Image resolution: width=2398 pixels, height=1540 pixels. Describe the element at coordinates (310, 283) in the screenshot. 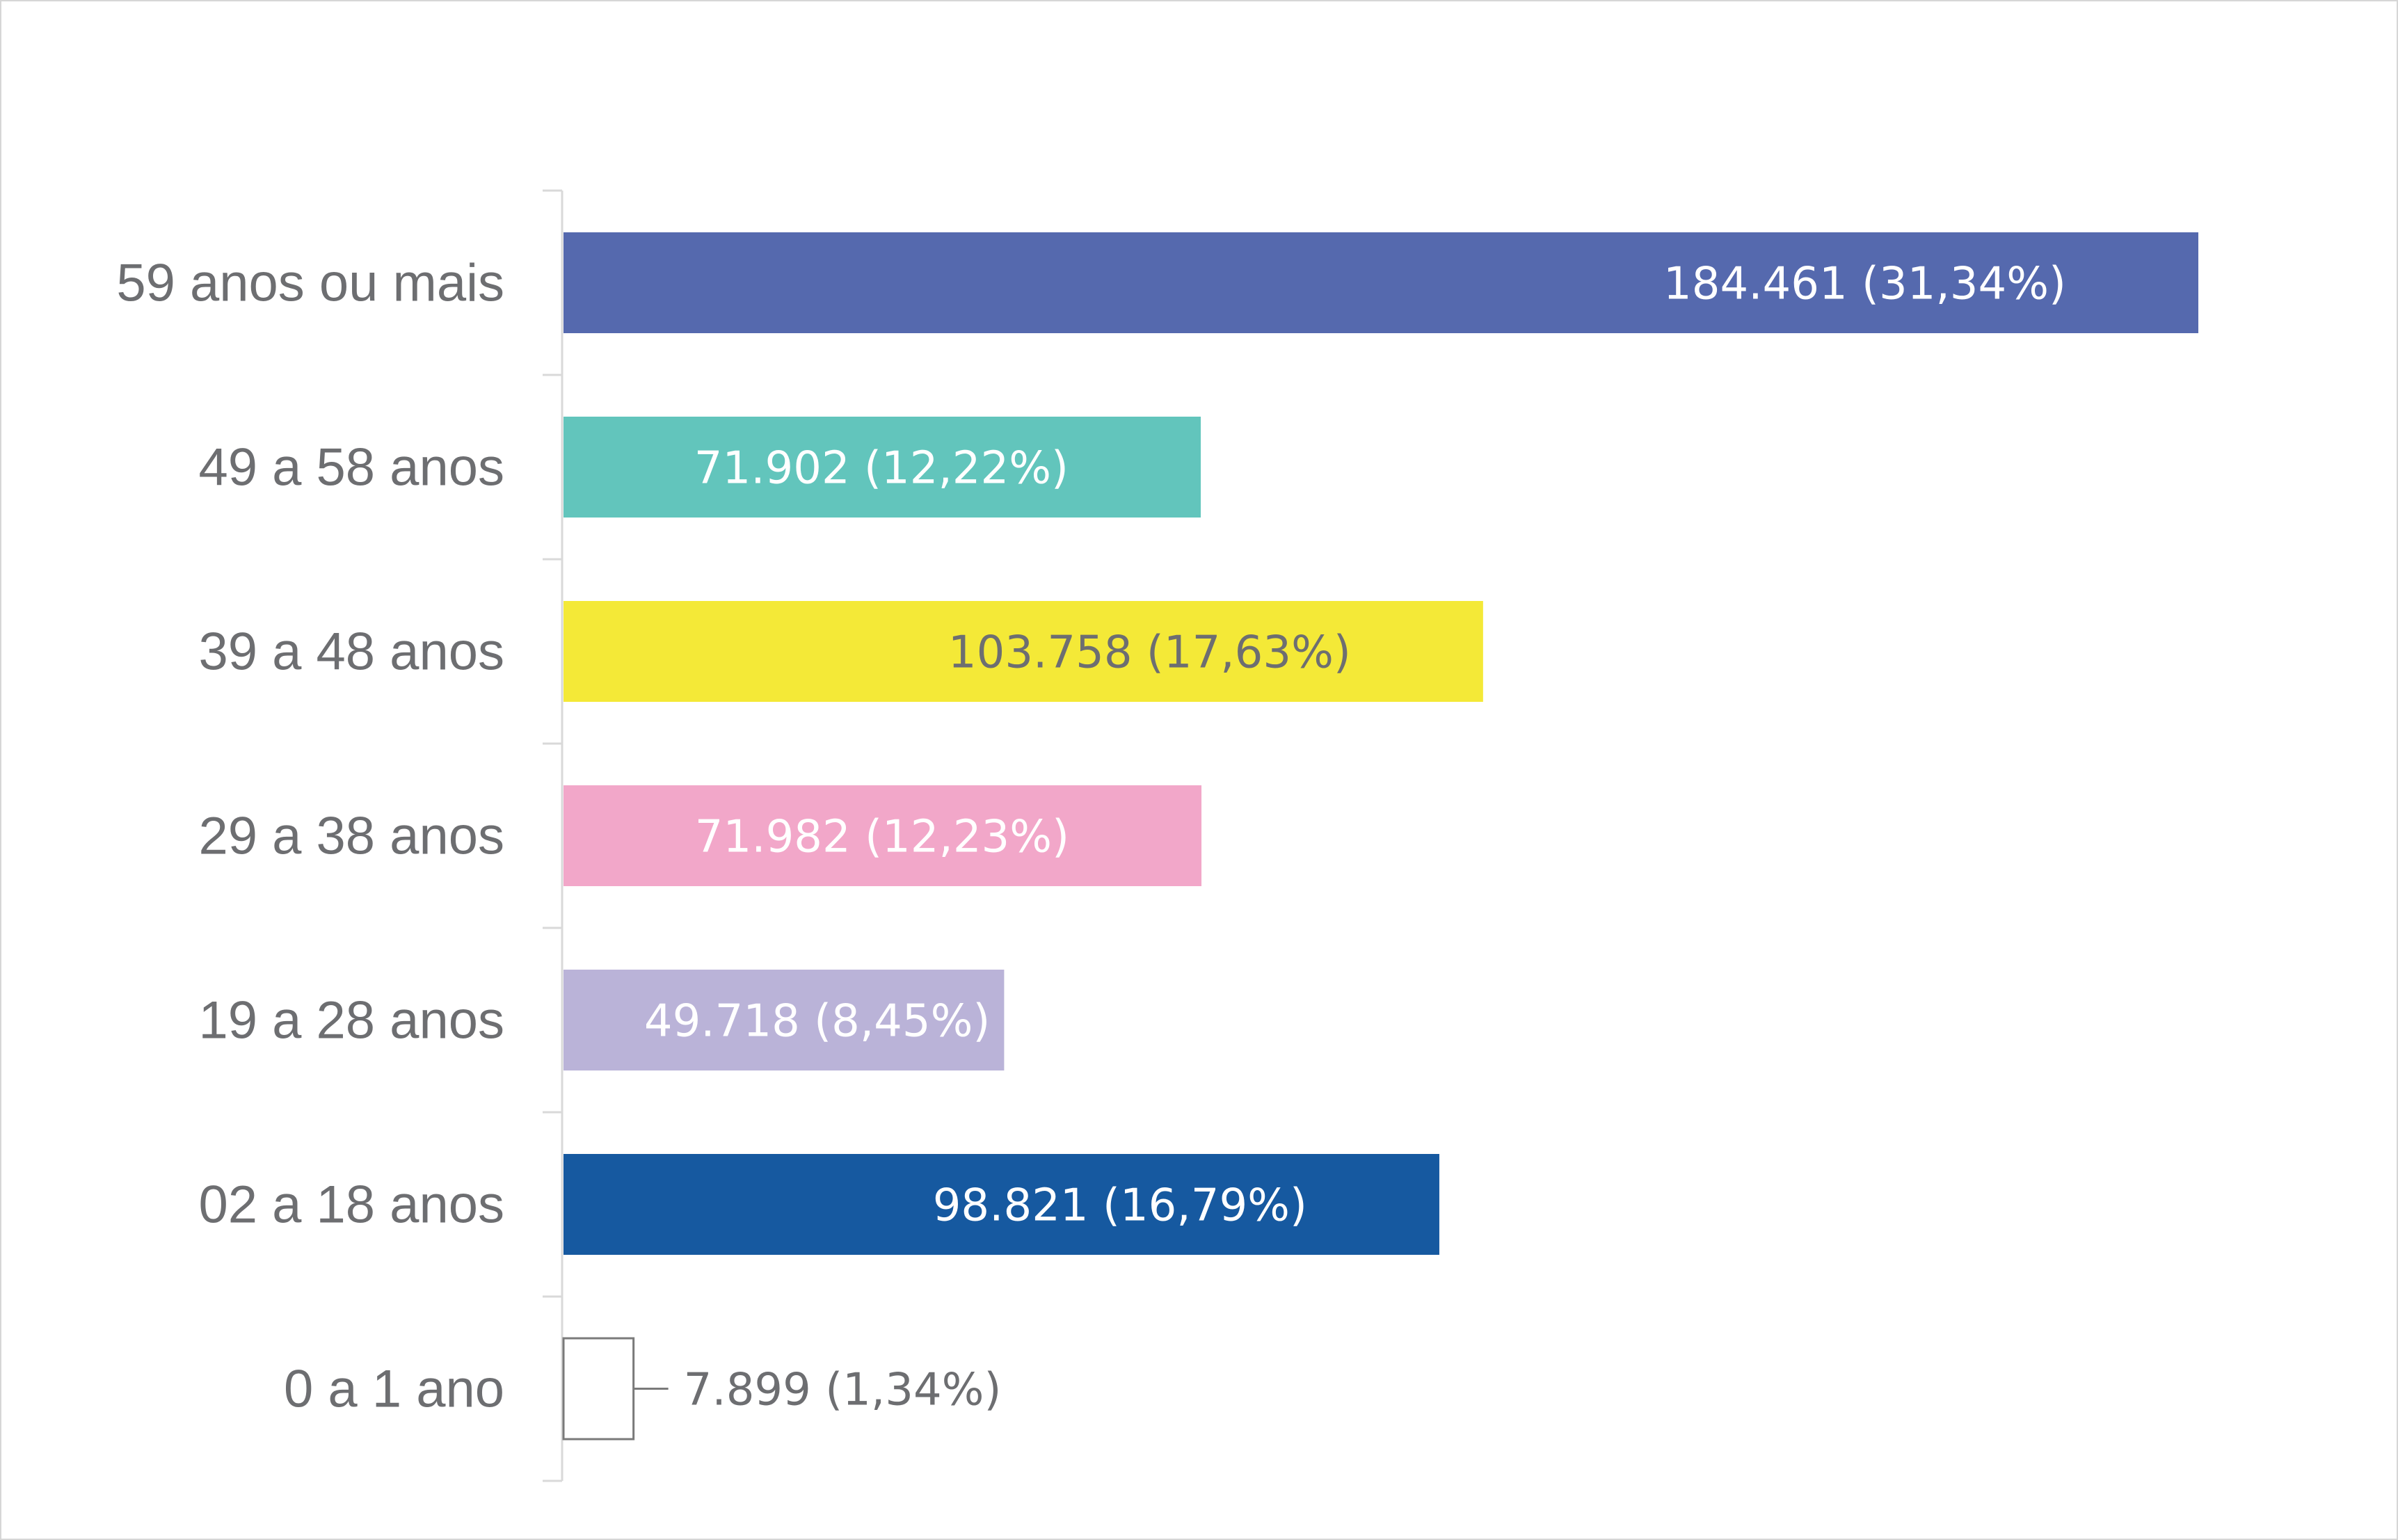

I see `category-label: 59 anos ou mais` at that location.